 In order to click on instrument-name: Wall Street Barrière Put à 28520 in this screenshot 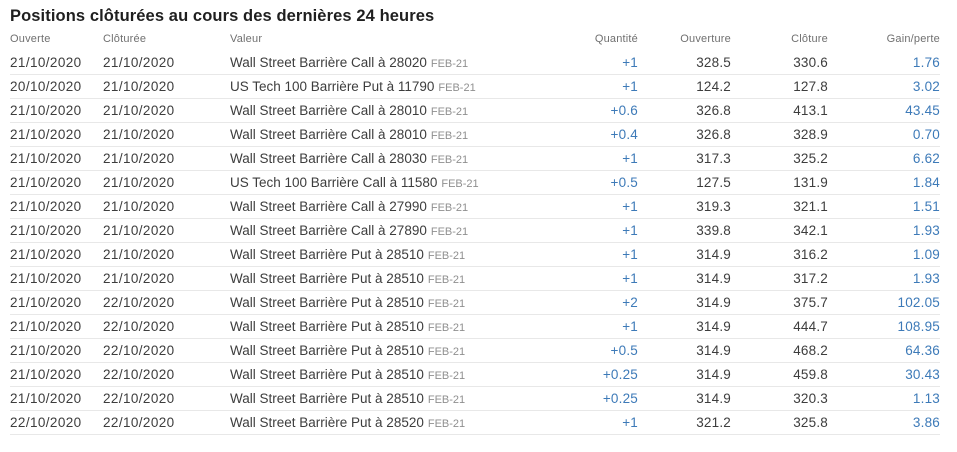, I will do `click(327, 422)`.